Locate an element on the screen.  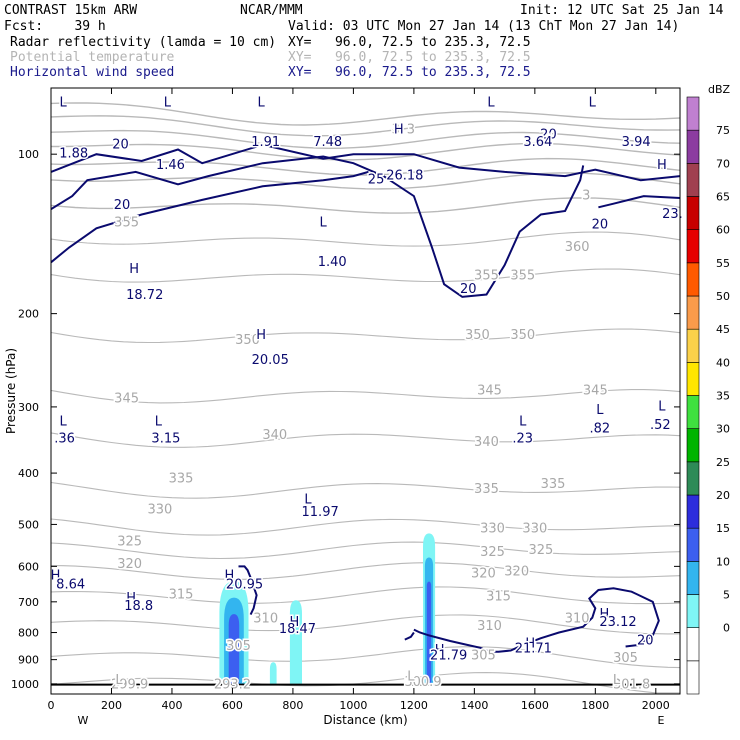
wind-value-label: 1.91 is located at coordinates (265, 142).